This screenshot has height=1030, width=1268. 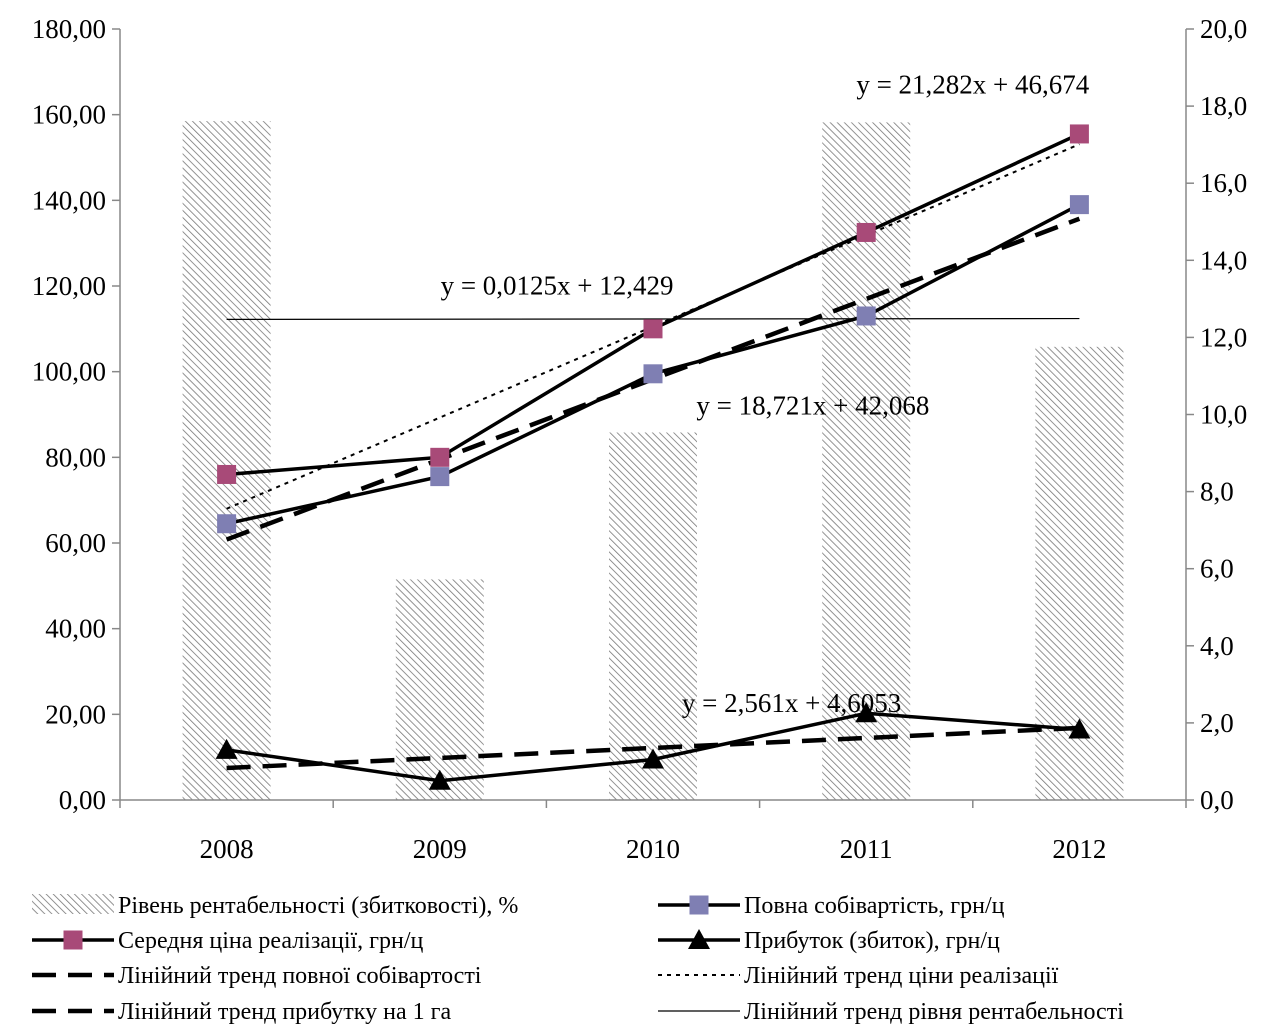 I want to click on y-left-tick-label: 160,00, so click(x=69, y=115).